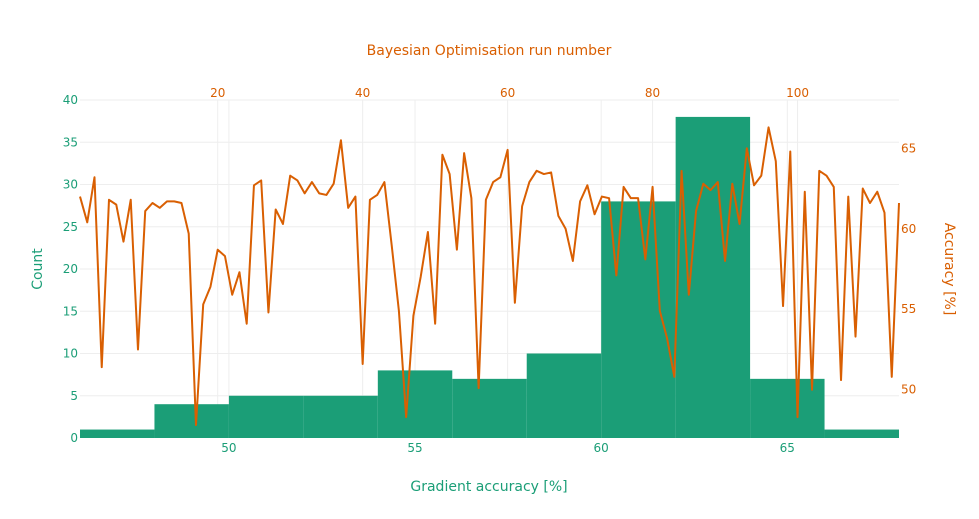 This screenshot has width=979, height=519. Describe the element at coordinates (797, 93) in the screenshot. I see `x2-tick-label: 100` at that location.